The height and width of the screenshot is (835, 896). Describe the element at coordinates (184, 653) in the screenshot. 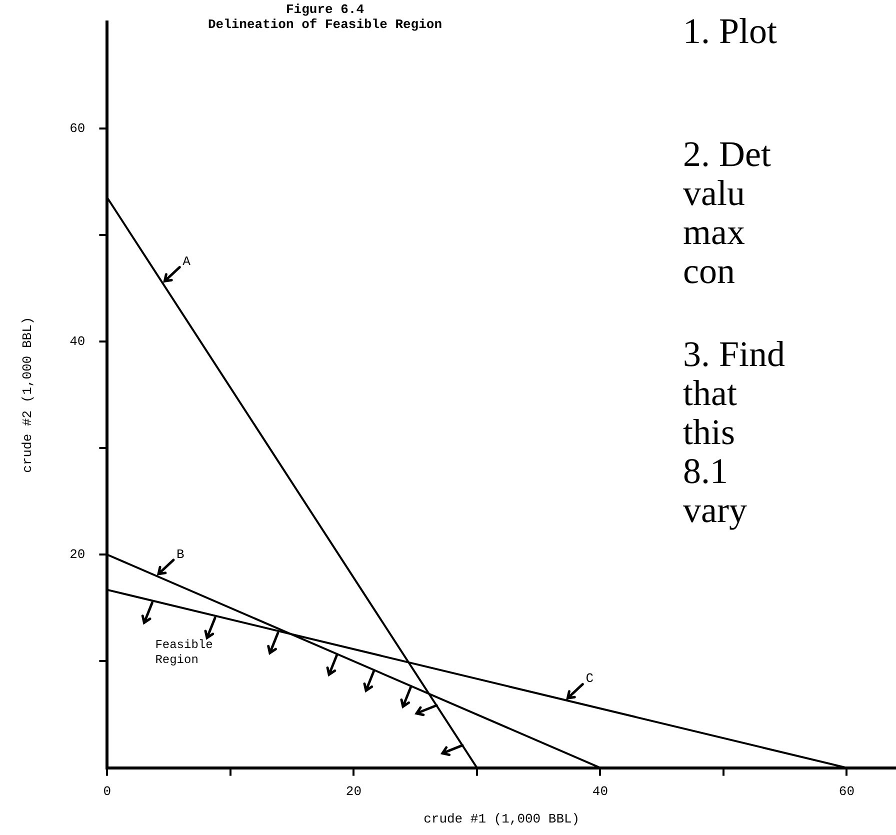

I see `annotation: Feasible Region` at that location.